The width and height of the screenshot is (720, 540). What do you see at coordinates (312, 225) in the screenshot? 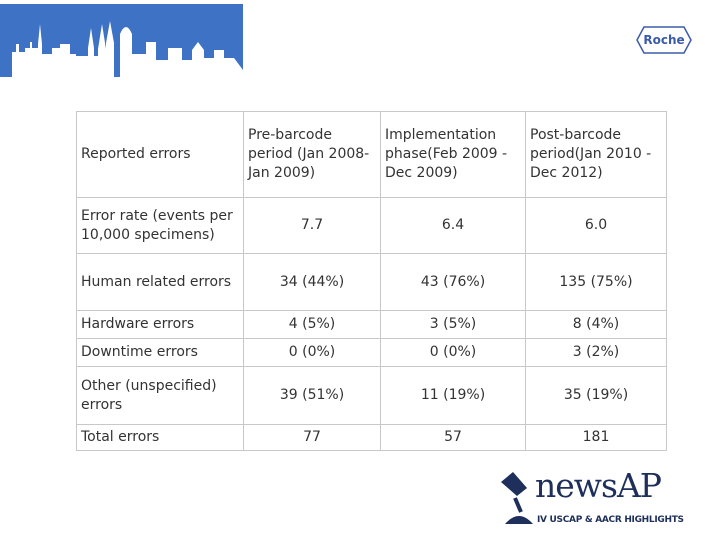
I see `cell: 7.7` at bounding box center [312, 225].